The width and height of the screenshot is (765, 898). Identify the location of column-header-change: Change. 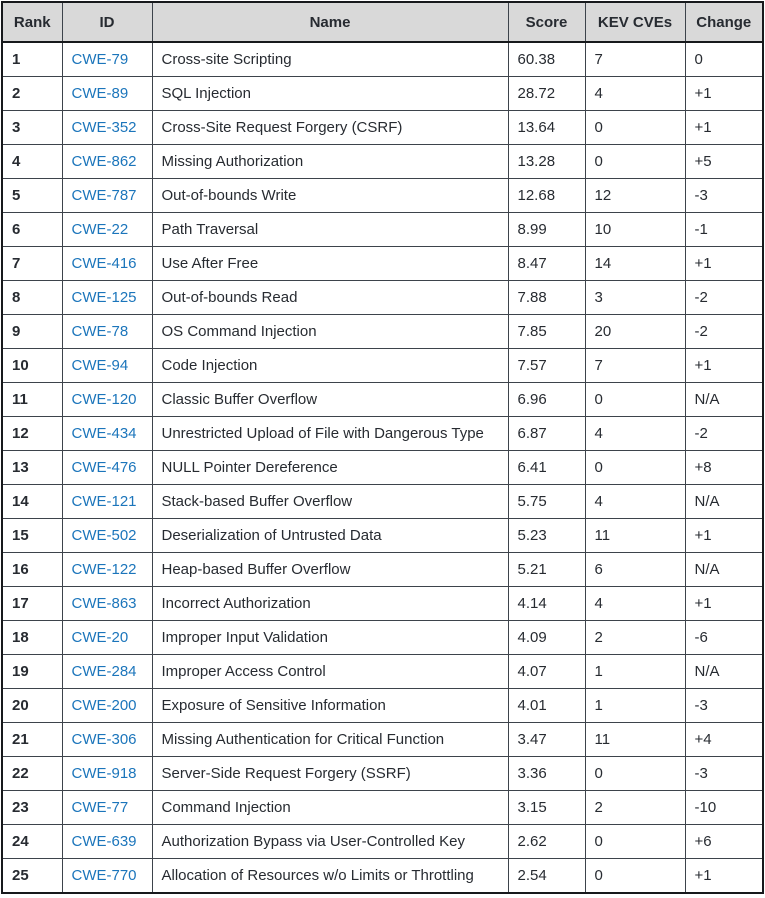
(724, 22).